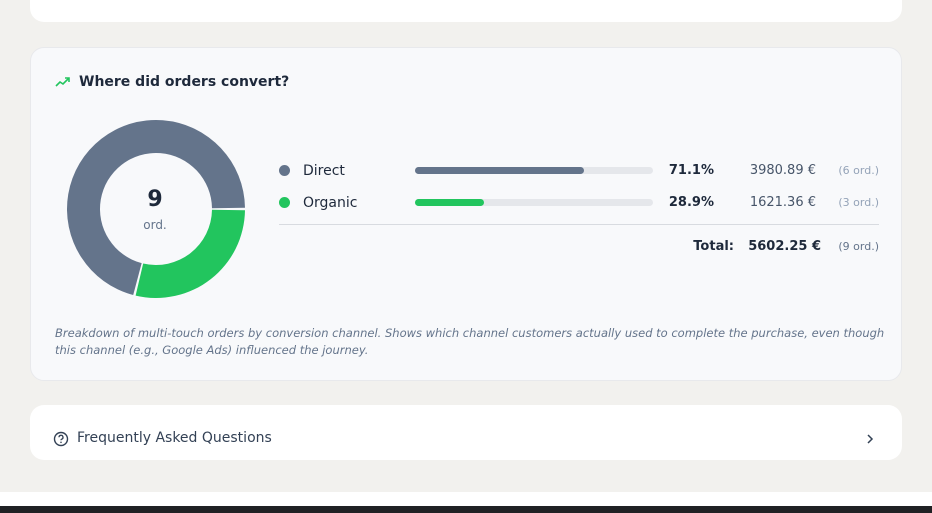 This screenshot has width=932, height=513. I want to click on total-orders: (9 ord.), so click(858, 246).